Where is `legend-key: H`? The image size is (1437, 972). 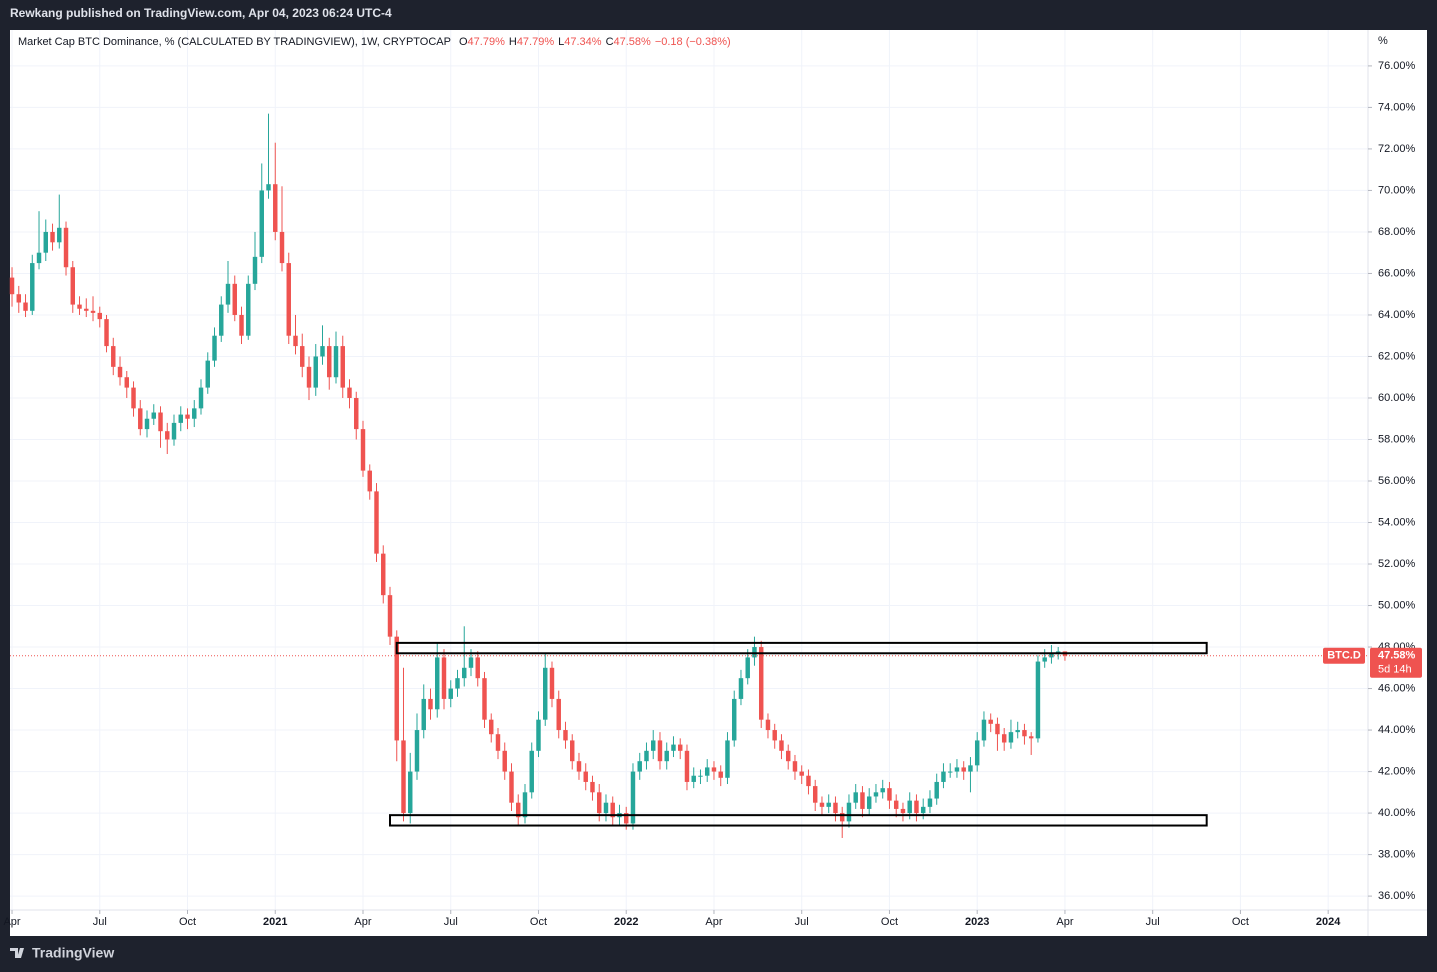 legend-key: H is located at coordinates (513, 42).